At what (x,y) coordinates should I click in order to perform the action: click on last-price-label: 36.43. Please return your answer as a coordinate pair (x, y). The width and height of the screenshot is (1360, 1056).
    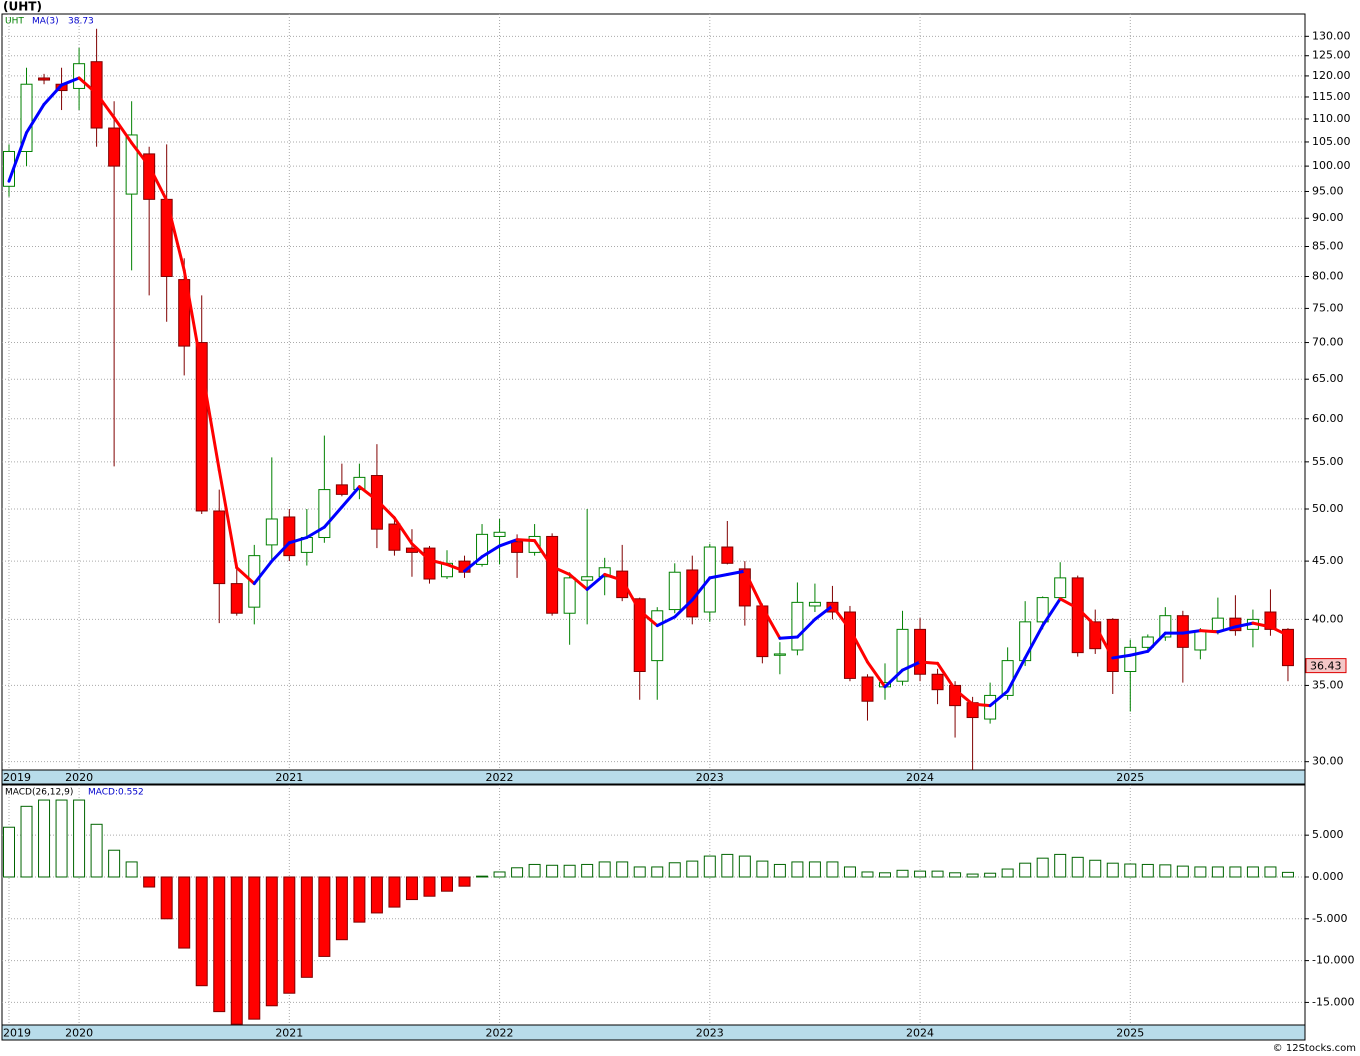
    Looking at the image, I should click on (1326, 666).